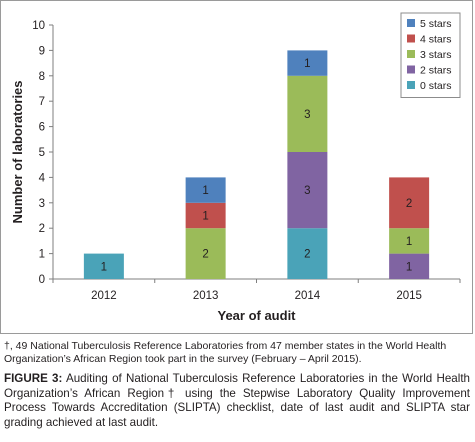 The height and width of the screenshot is (442, 475). What do you see at coordinates (42, 280) in the screenshot?
I see `y-tick-label: 0` at bounding box center [42, 280].